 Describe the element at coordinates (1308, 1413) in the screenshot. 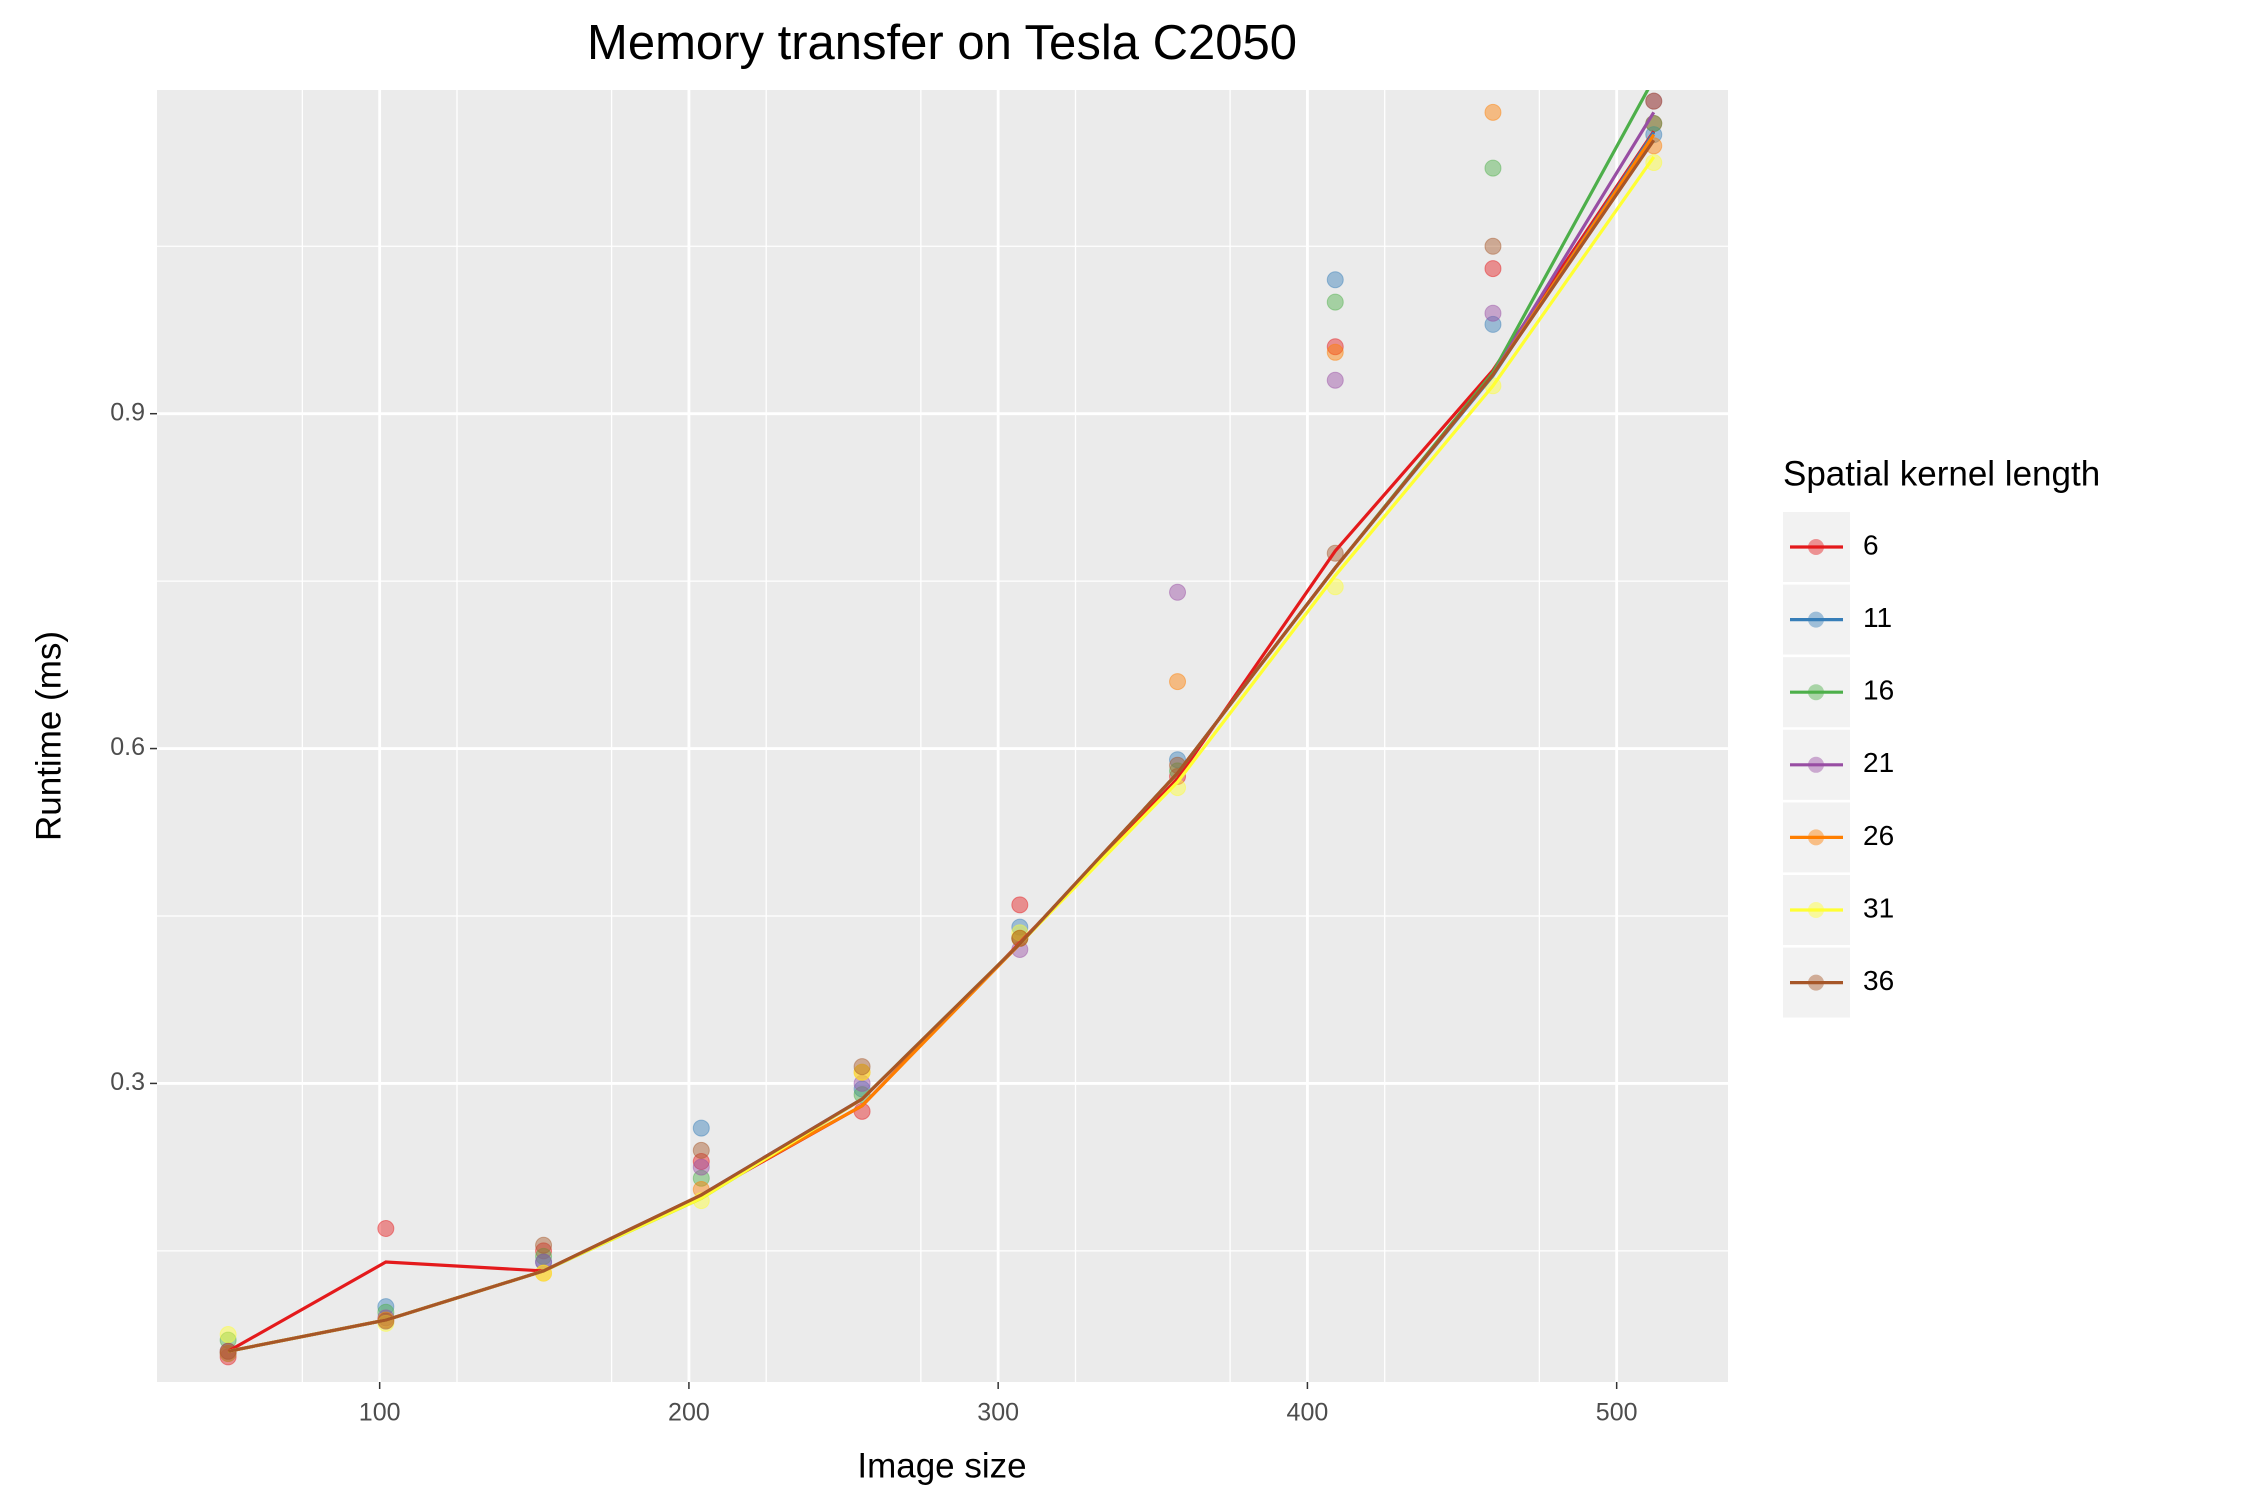

I see `x-tick-label: 400` at that location.